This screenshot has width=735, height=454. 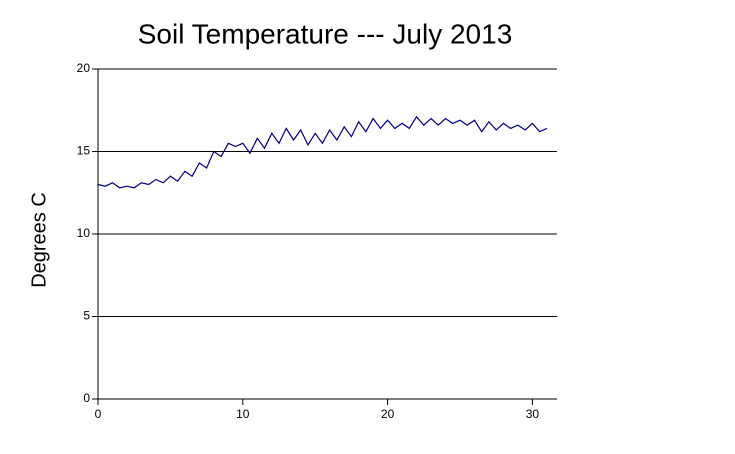 I want to click on y-tick-label: 0, so click(x=86, y=398).